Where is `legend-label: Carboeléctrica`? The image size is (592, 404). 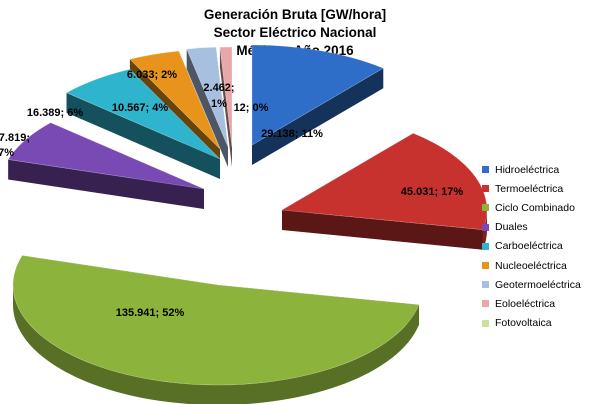
legend-label: Carboeléctrica is located at coordinates (529, 246).